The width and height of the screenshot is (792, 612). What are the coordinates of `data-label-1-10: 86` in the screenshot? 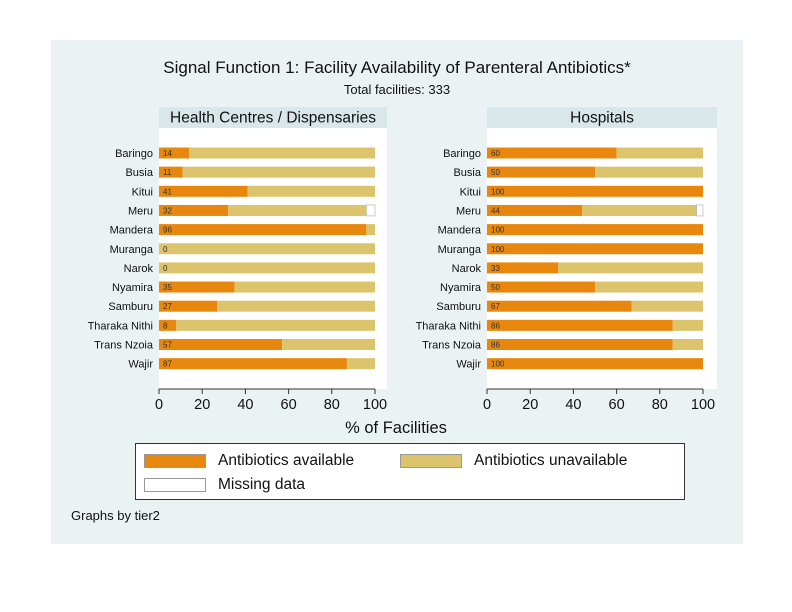 It's located at (495, 345).